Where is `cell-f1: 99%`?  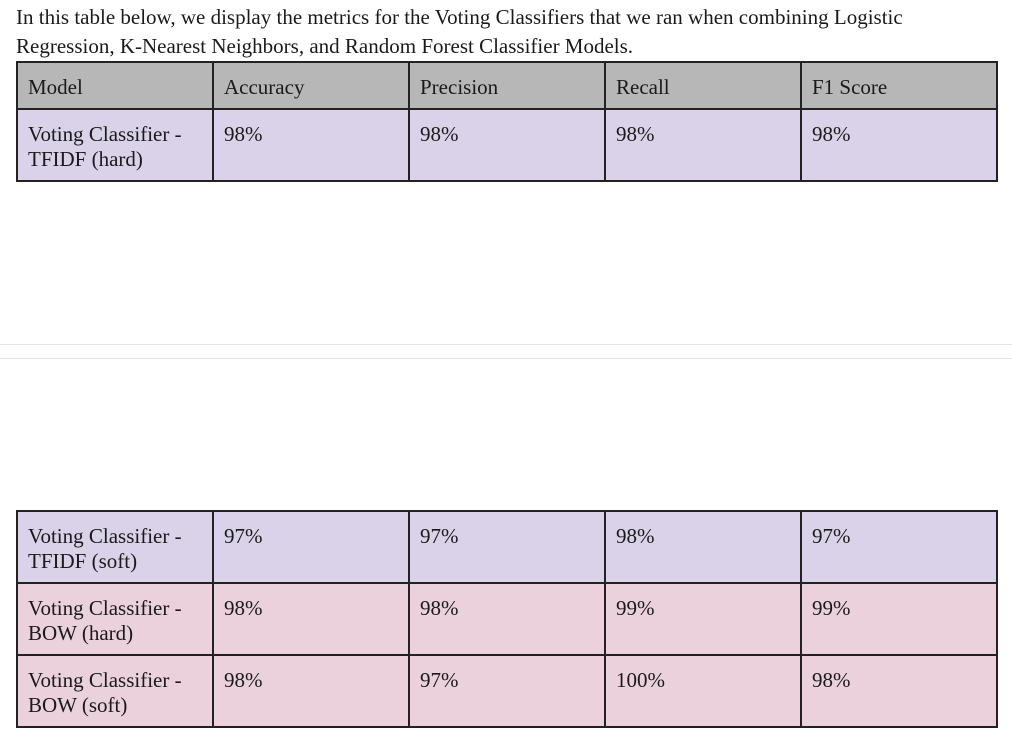
cell-f1: 99% is located at coordinates (899, 619).